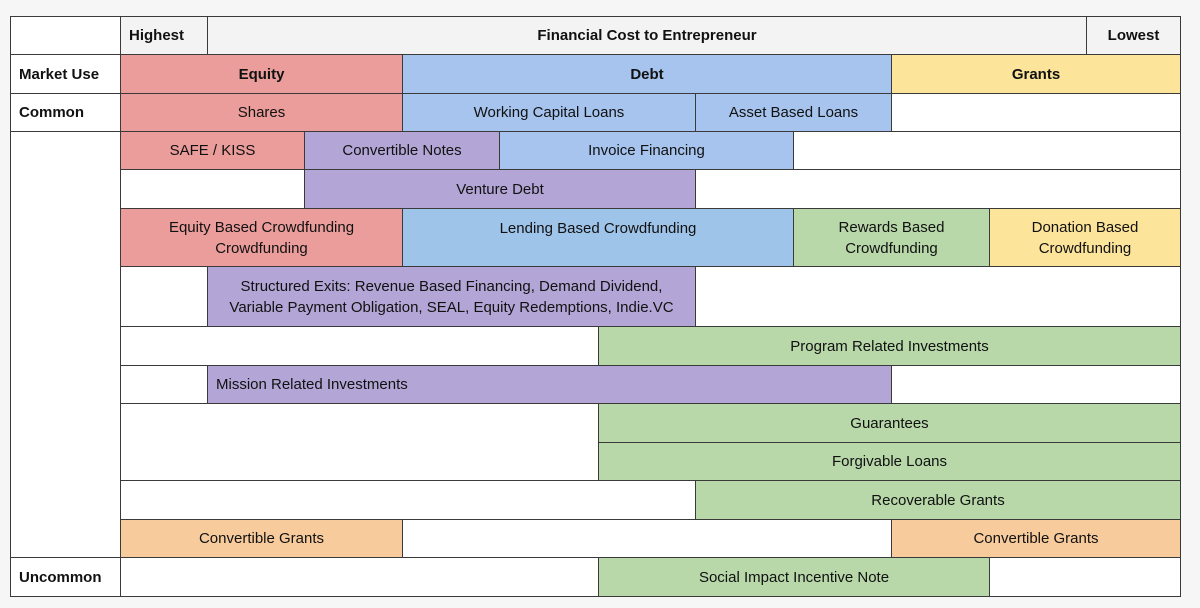 The image size is (1200, 608). What do you see at coordinates (500, 189) in the screenshot?
I see `instrument-venture-debt: Venture Debt` at bounding box center [500, 189].